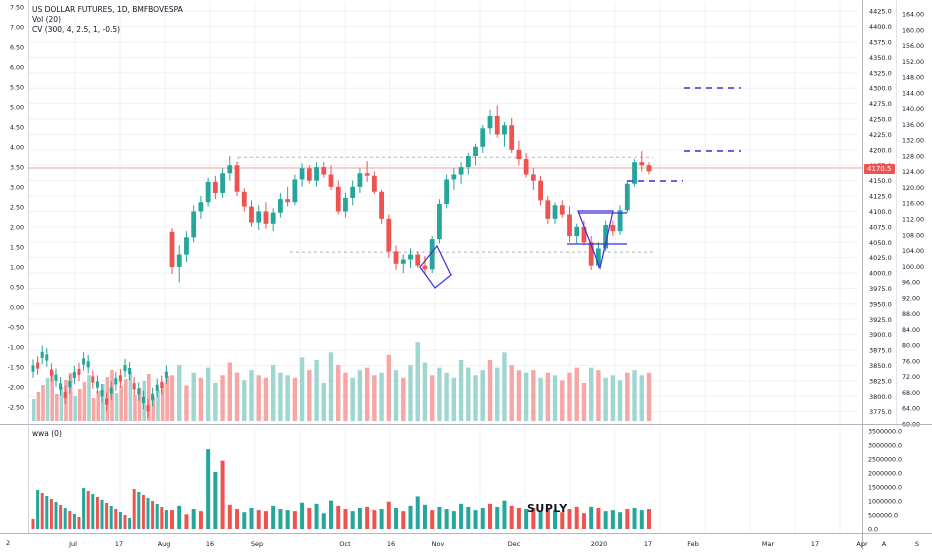 The image size is (932, 554). I want to click on cv-tick-label: 0.00, so click(17, 308).